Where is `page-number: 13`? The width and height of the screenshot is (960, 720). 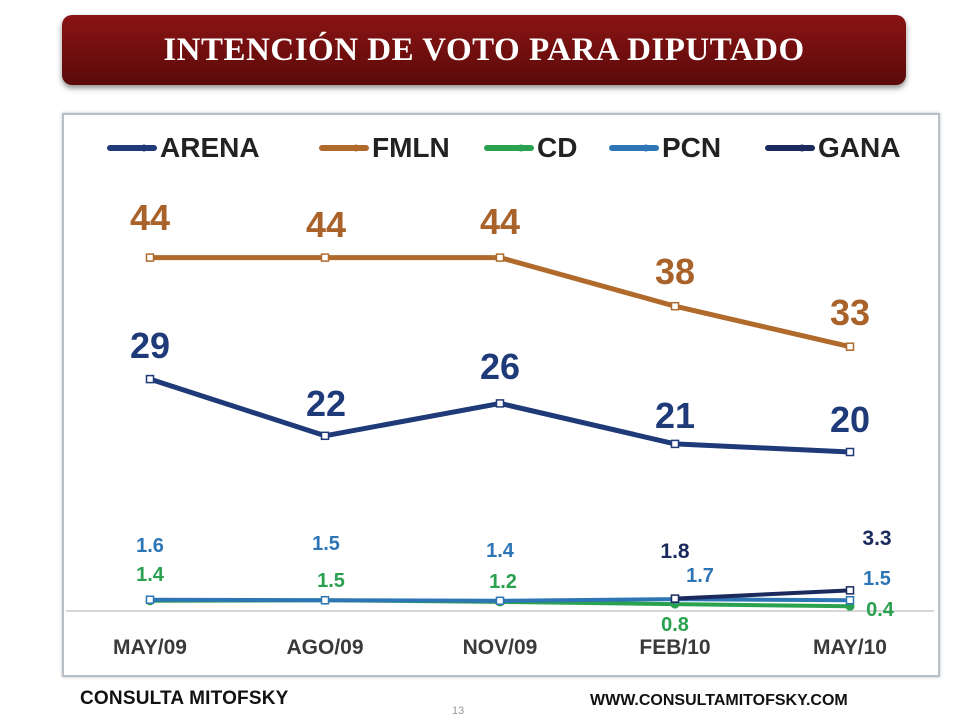 page-number: 13 is located at coordinates (458, 711).